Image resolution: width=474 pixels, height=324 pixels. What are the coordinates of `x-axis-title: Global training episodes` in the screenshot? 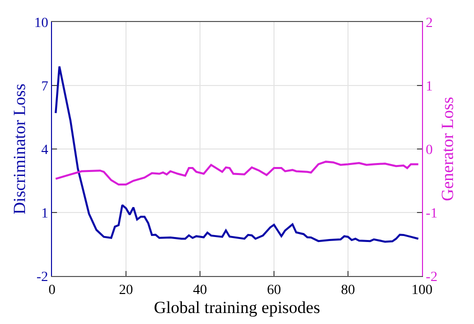 It's located at (237, 307).